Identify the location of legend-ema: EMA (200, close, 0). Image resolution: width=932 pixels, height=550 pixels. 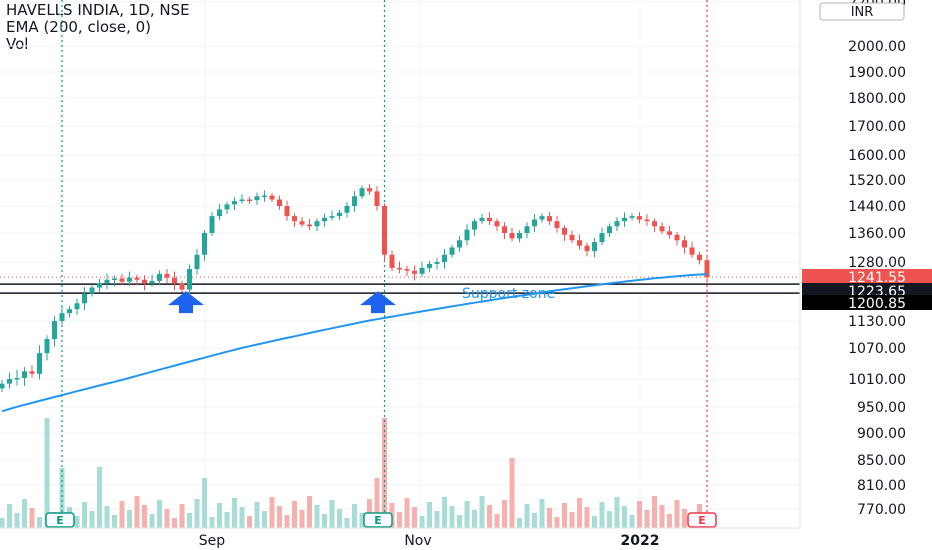
(79, 27).